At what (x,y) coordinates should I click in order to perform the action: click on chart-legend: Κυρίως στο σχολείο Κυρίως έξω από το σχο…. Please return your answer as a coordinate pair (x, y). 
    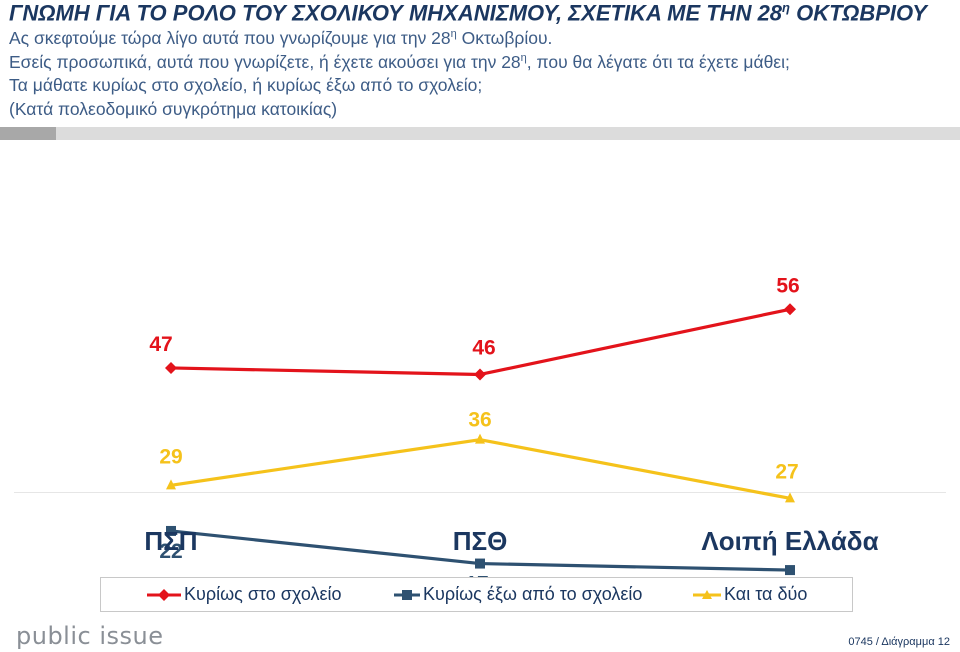
    Looking at the image, I should click on (476, 594).